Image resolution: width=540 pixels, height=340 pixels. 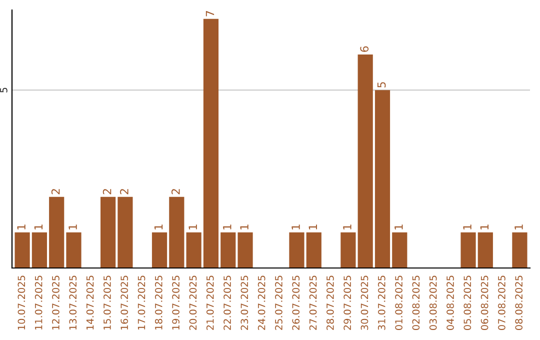 I want to click on x-tick-label: 03.08.2025, so click(x=433, y=303).